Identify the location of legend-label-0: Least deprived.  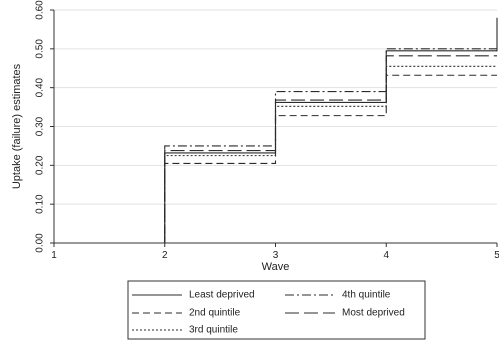
(222, 295).